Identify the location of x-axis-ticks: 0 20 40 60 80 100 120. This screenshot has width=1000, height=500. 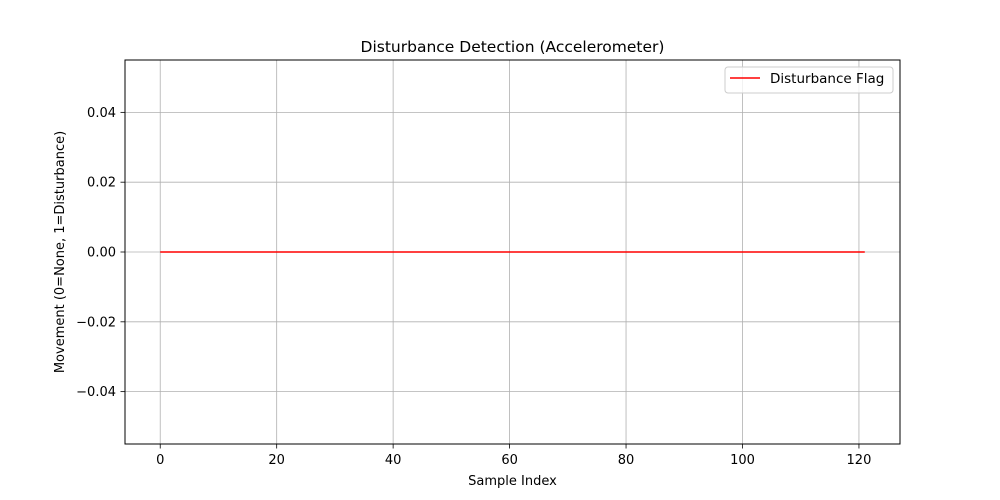
(513, 456).